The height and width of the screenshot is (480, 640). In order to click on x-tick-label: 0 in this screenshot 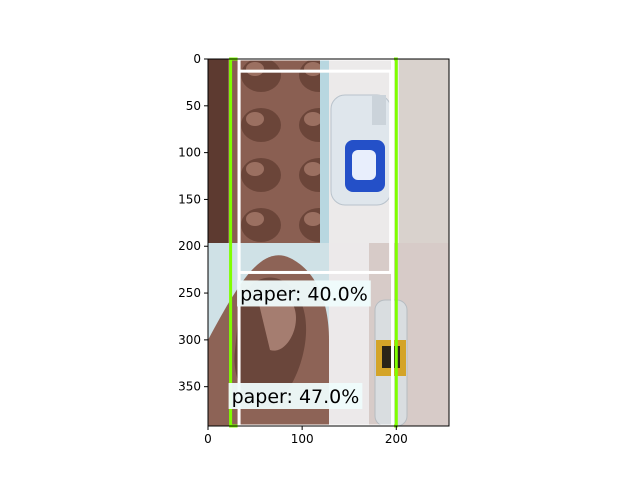, I will do `click(208, 439)`.